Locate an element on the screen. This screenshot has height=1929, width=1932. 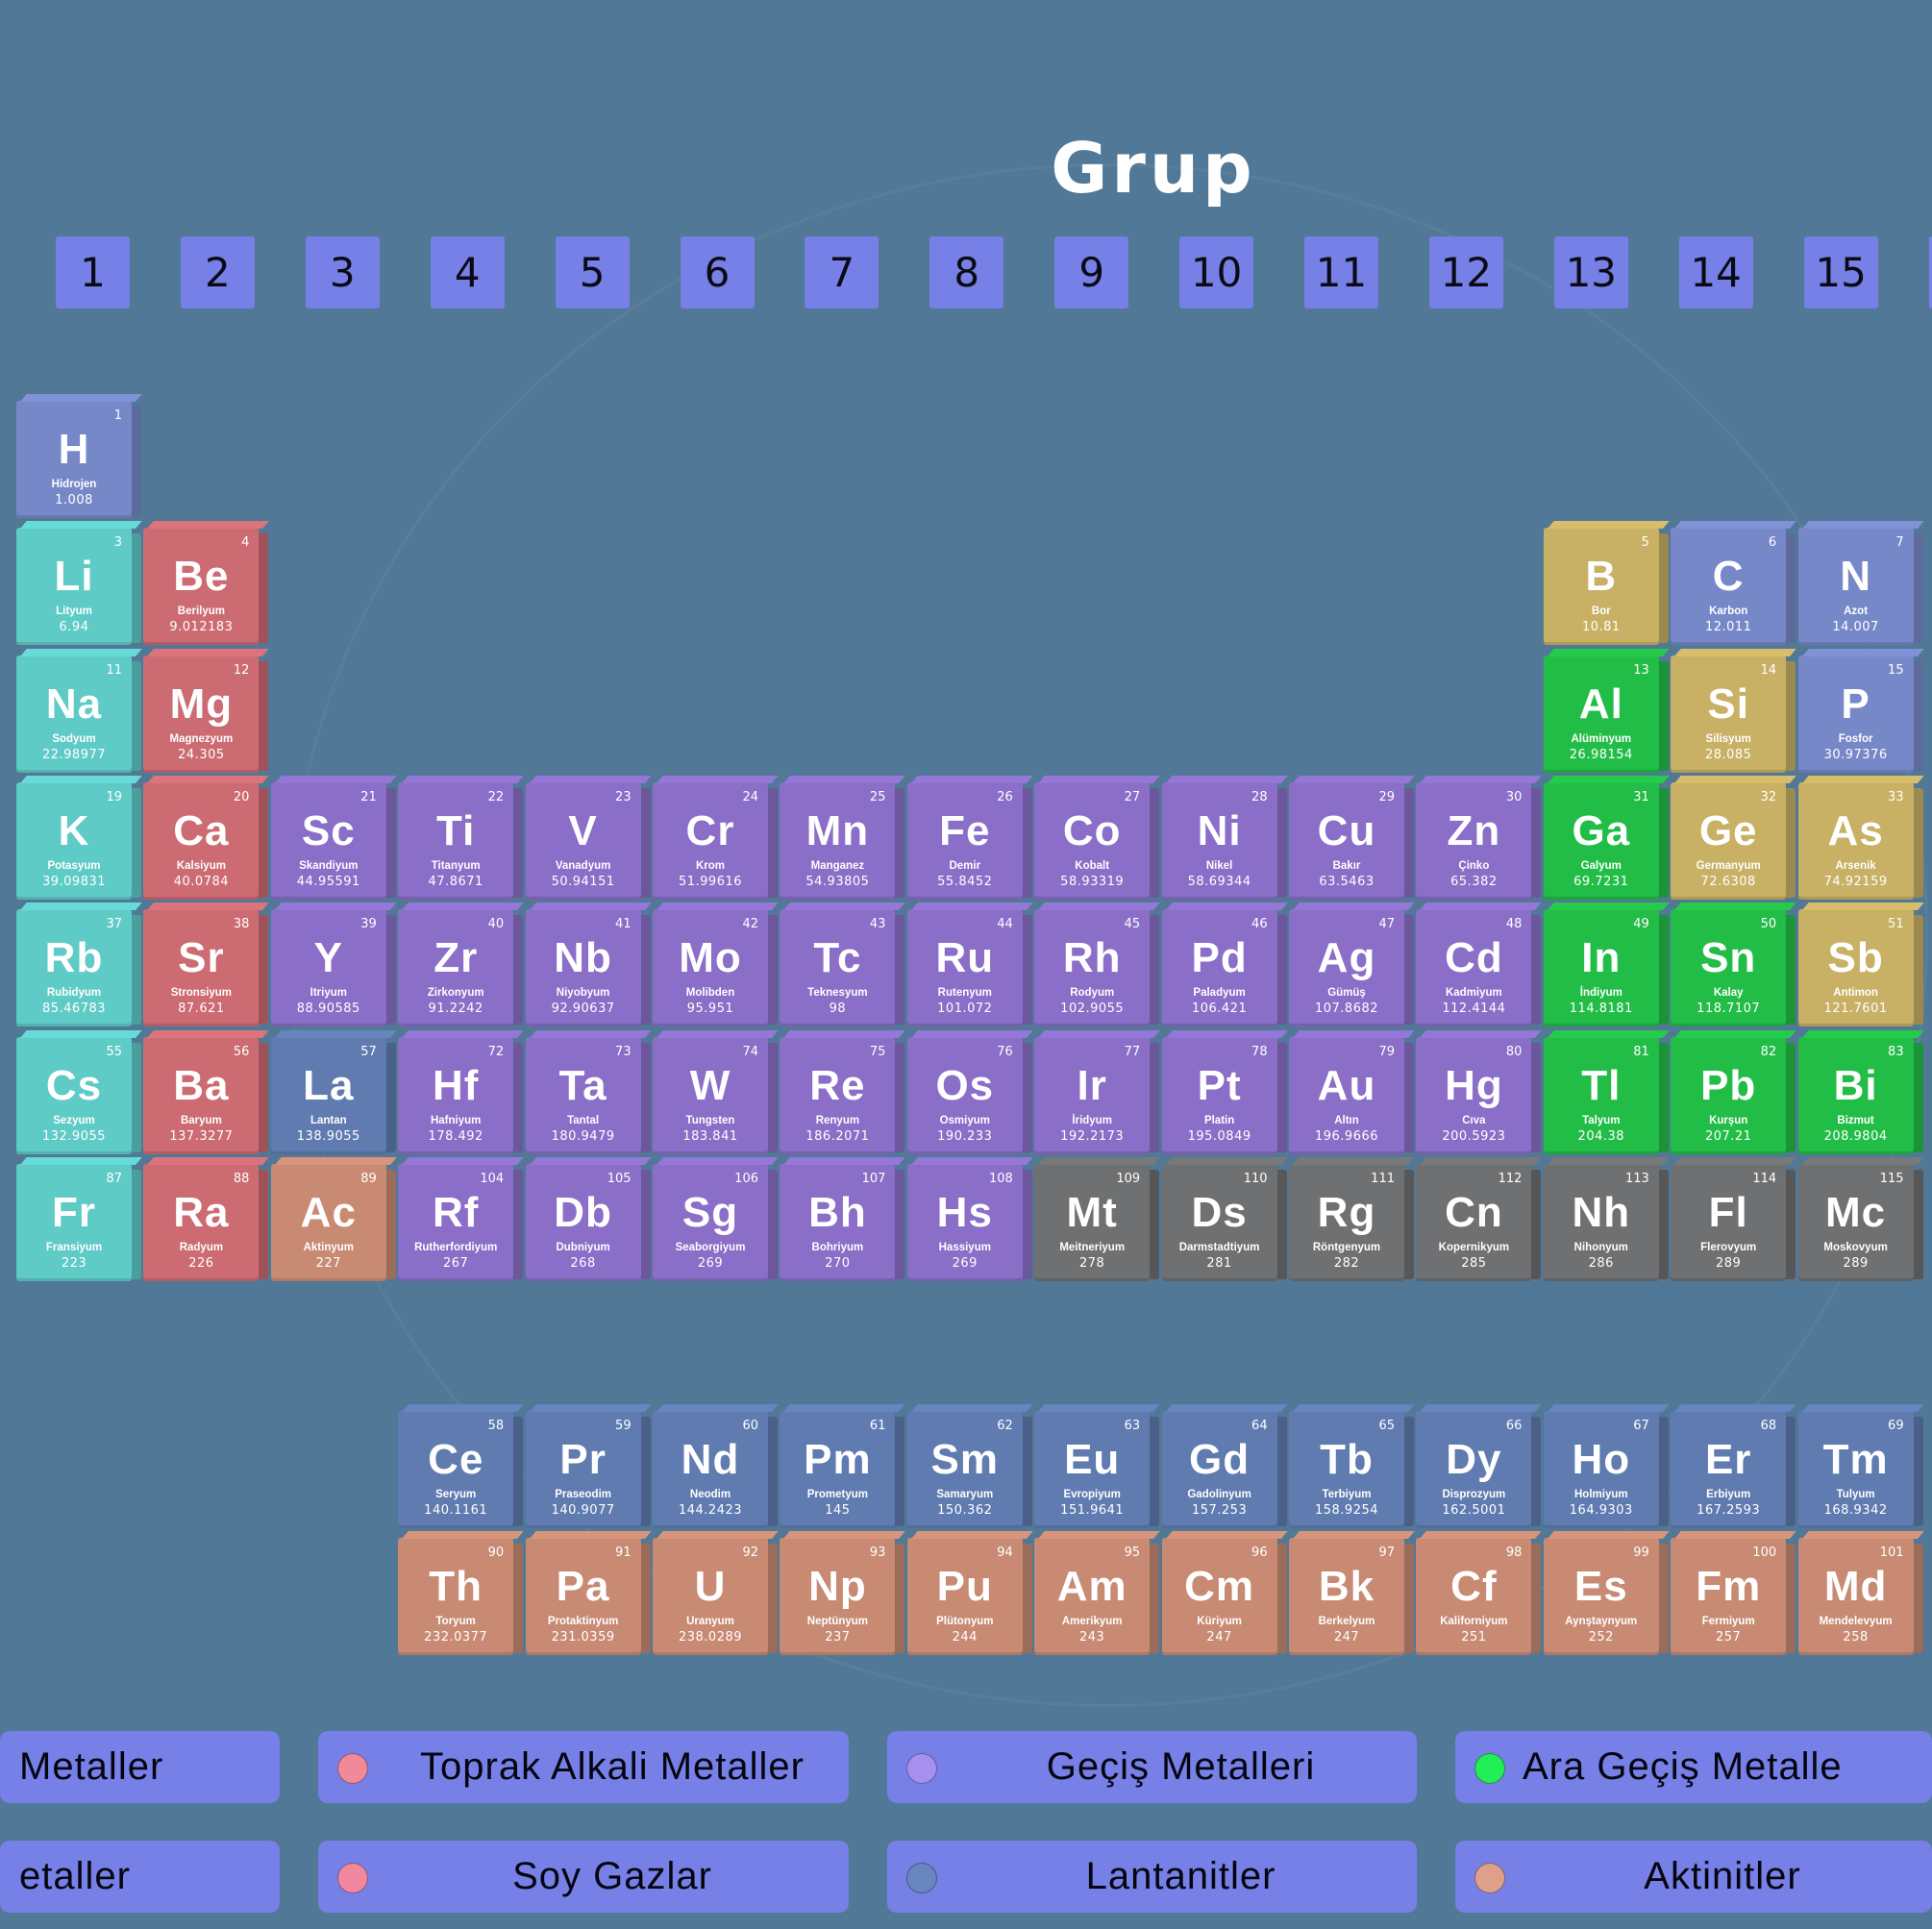
element-tile-fe: 26 Fe Demir 55.8452 is located at coordinates (964, 840).